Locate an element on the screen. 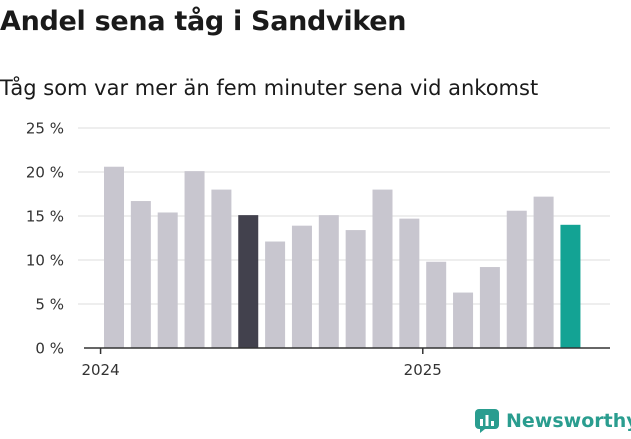 The image size is (631, 439). brand-name: Newsworthy is located at coordinates (568, 421).